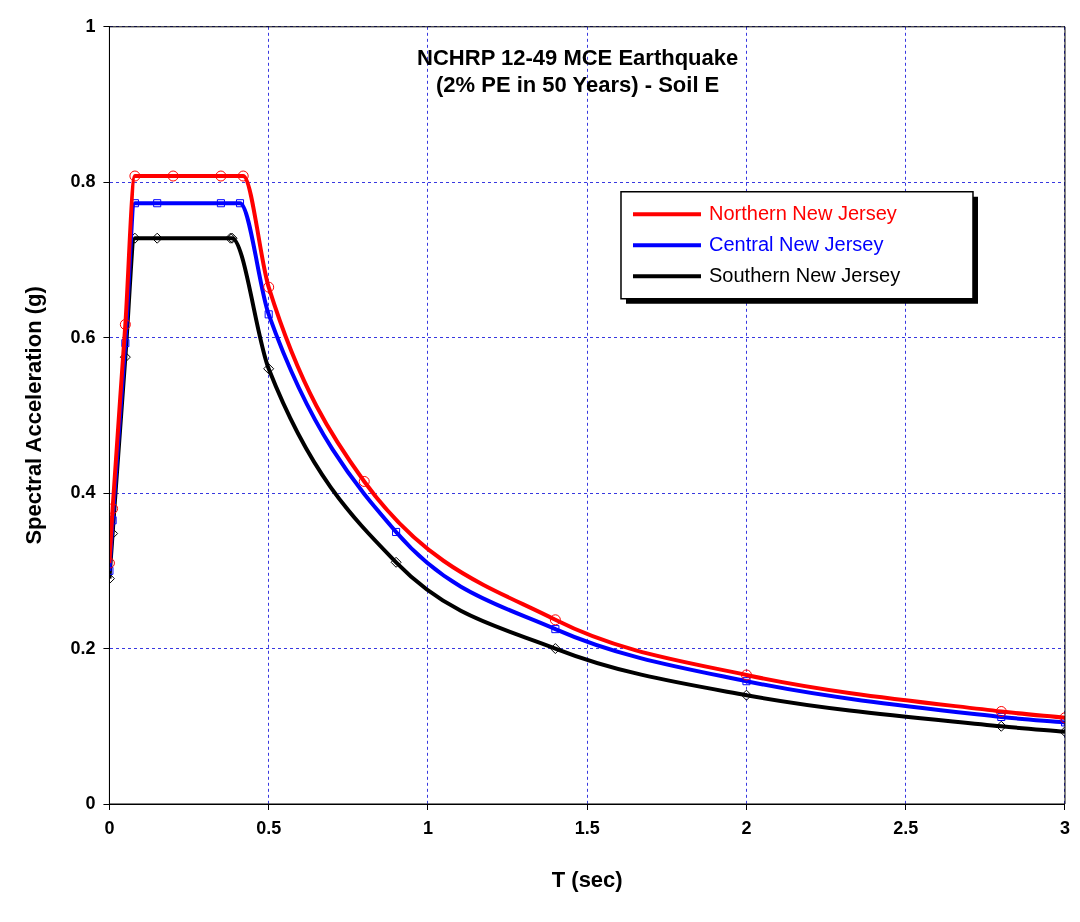 Image resolution: width=1080 pixels, height=922 pixels. What do you see at coordinates (90, 802) in the screenshot?
I see `y-tick-label: 0` at bounding box center [90, 802].